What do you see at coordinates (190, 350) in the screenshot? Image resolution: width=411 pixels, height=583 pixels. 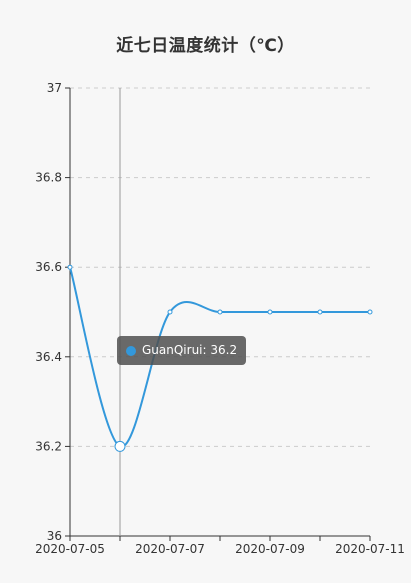 I see `tooltip-text: GuanQirui: 36.2` at bounding box center [190, 350].